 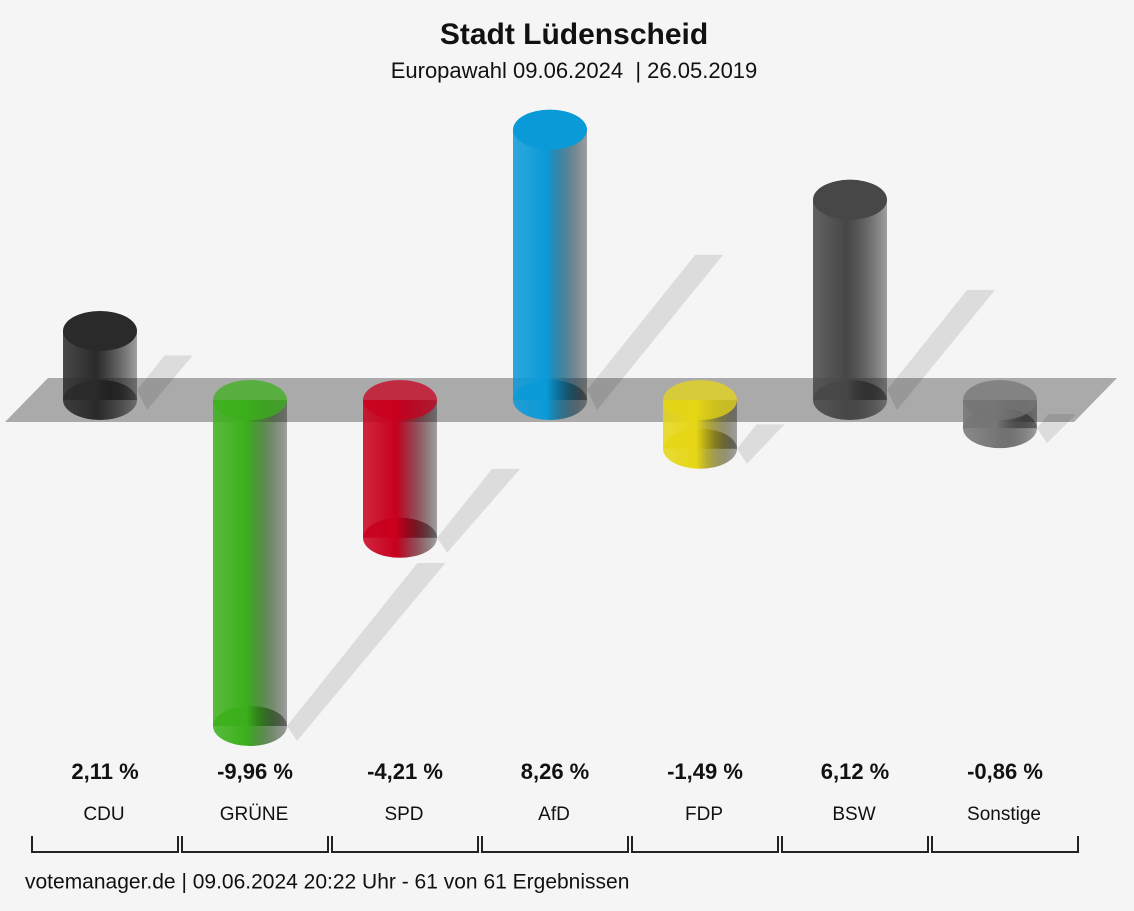 I want to click on x-tick-label: FDP, so click(x=704, y=814).